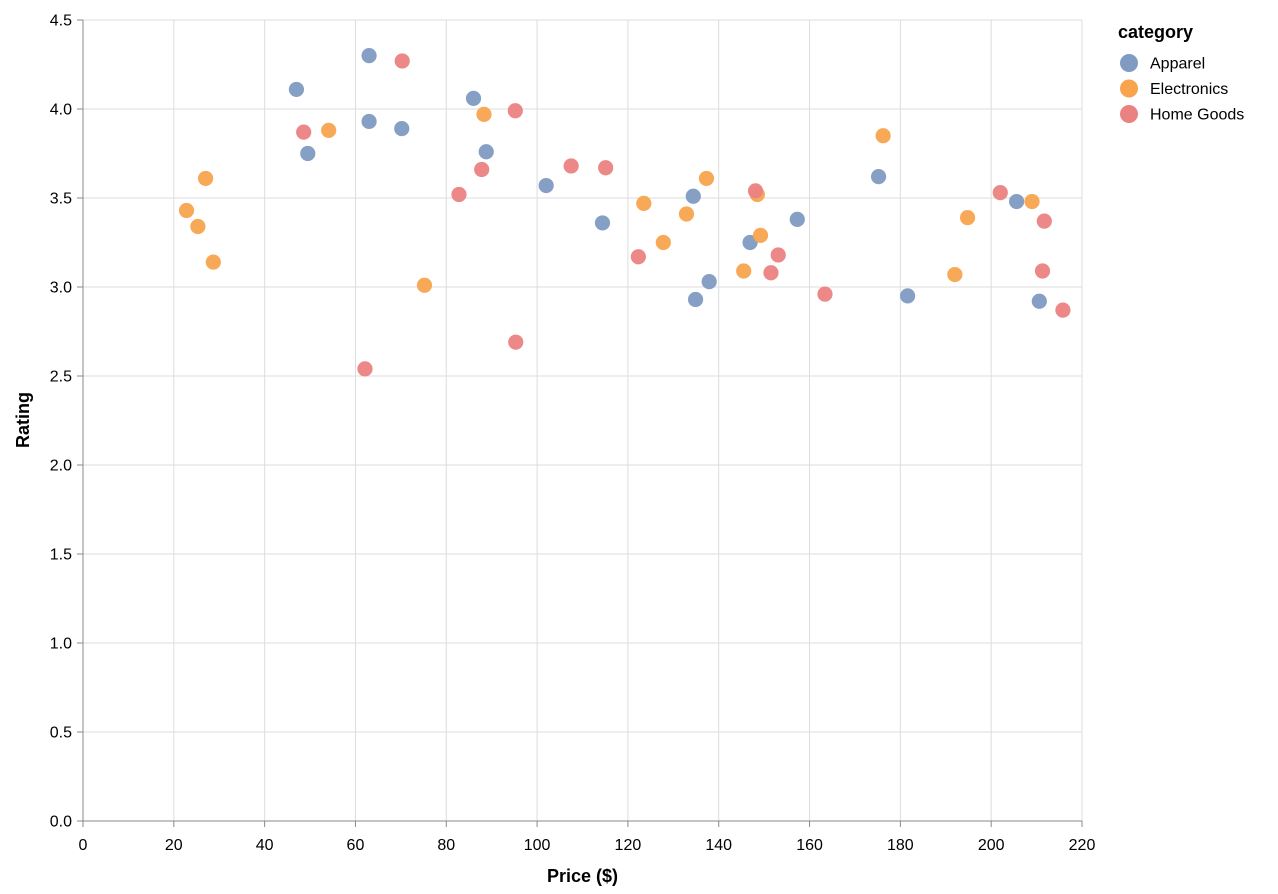 The image size is (1278, 894). I want to click on x-tick-label: 60, so click(356, 845).